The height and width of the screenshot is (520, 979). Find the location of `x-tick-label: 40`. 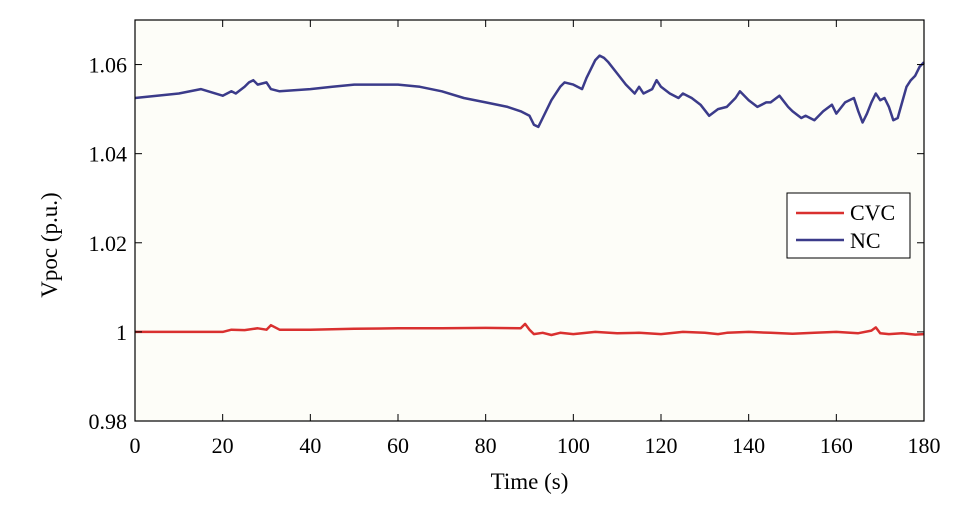

x-tick-label: 40 is located at coordinates (310, 445).